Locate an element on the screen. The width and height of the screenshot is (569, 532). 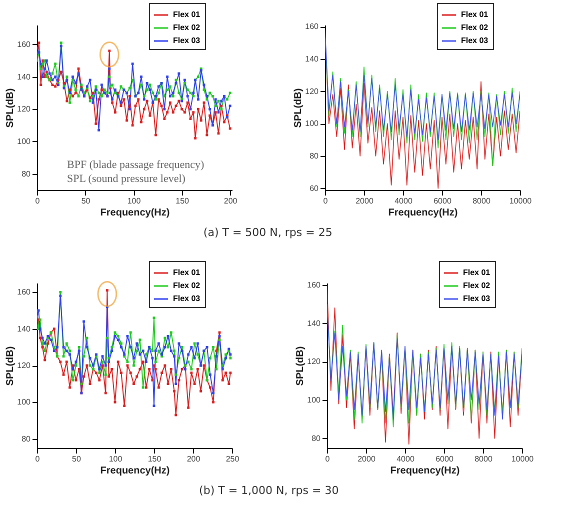
annotation: SPL (sound pressure level) is located at coordinates (126, 179).